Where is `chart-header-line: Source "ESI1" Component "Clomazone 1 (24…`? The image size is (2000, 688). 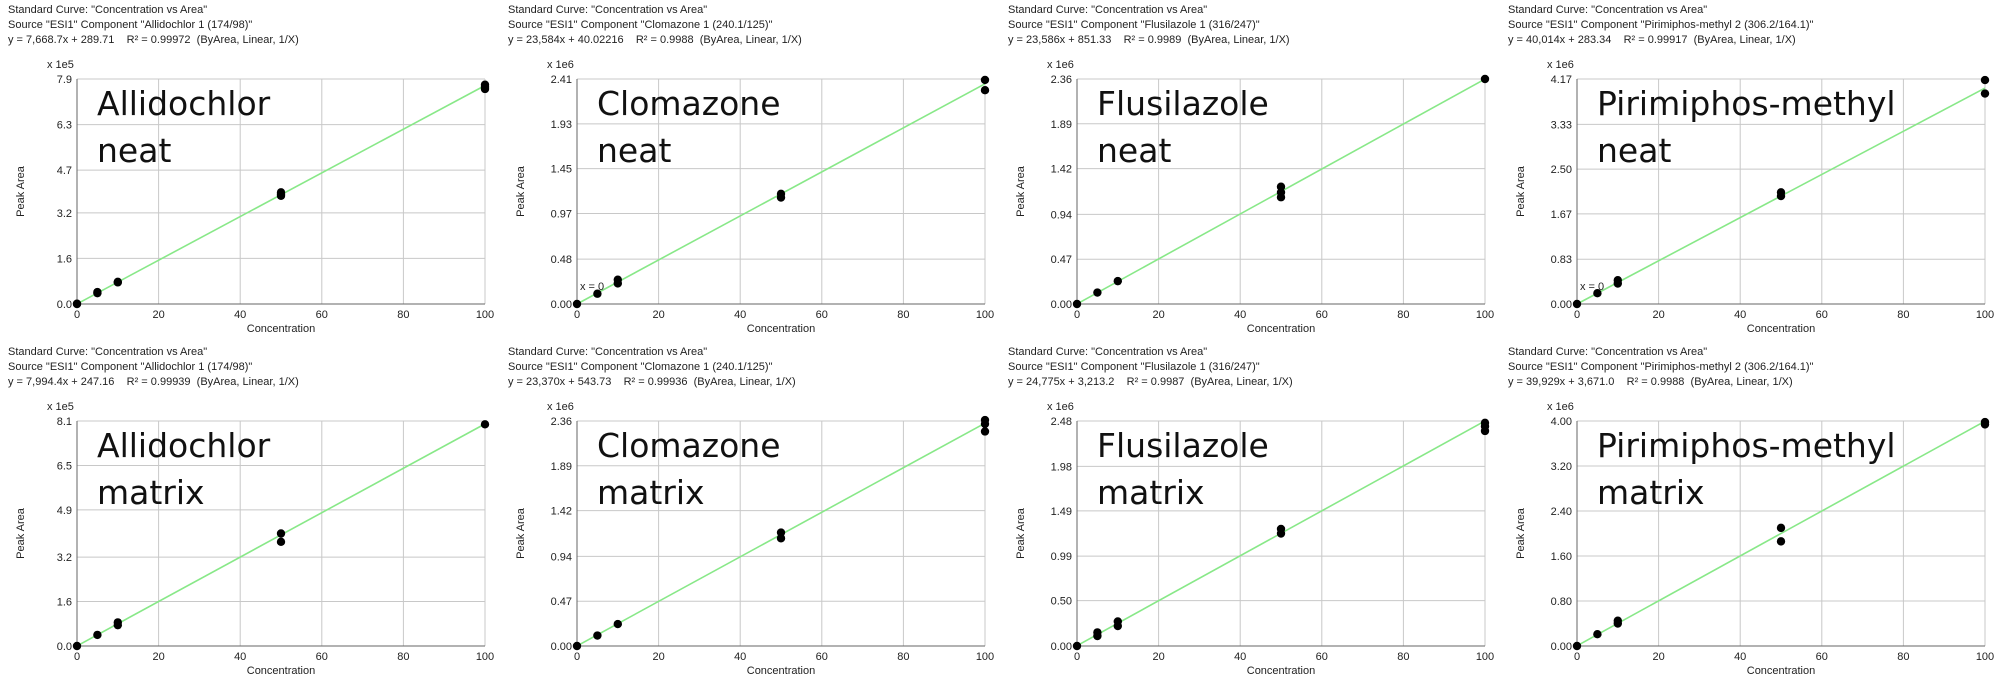
chart-header-line: Source "ESI1" Component "Clomazone 1 (24… is located at coordinates (640, 25).